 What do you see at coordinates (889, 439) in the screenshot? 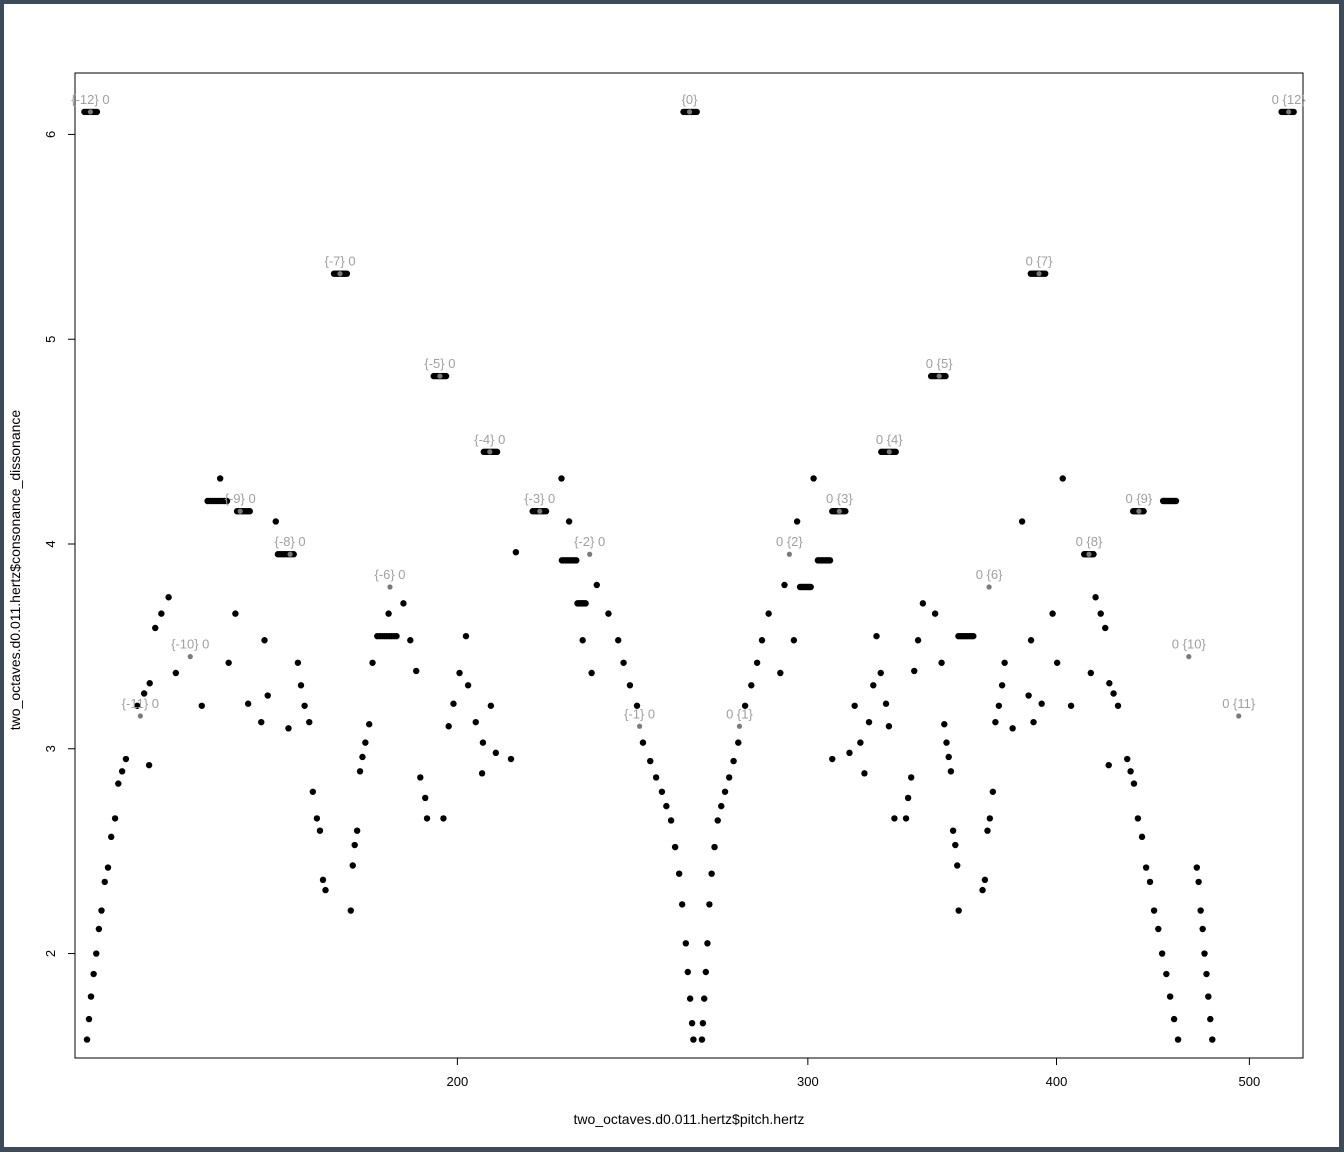
I see `key-point-label: 0 {4}` at bounding box center [889, 439].